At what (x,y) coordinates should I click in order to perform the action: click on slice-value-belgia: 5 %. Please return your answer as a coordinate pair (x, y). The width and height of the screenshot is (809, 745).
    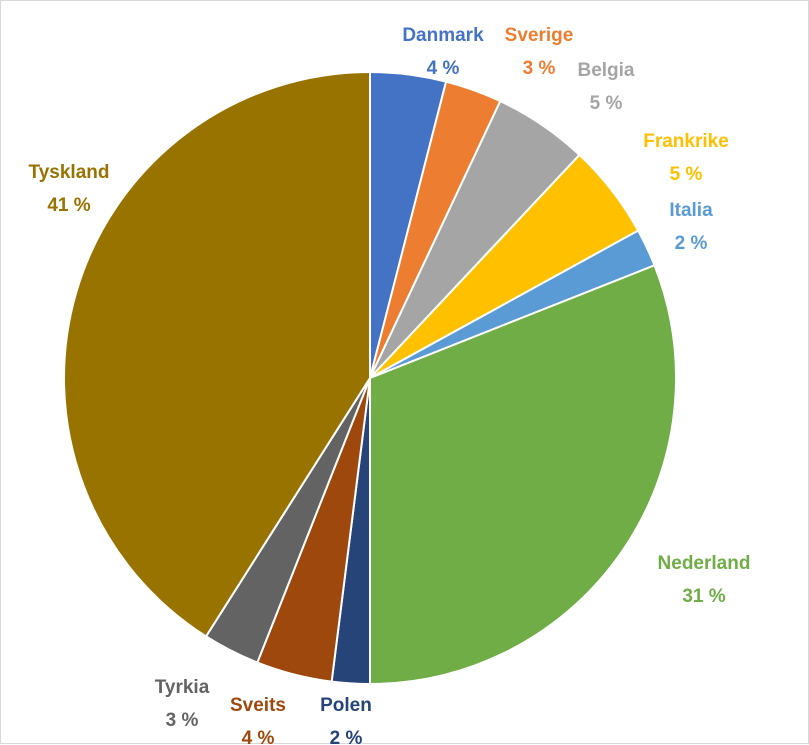
    Looking at the image, I should click on (606, 103).